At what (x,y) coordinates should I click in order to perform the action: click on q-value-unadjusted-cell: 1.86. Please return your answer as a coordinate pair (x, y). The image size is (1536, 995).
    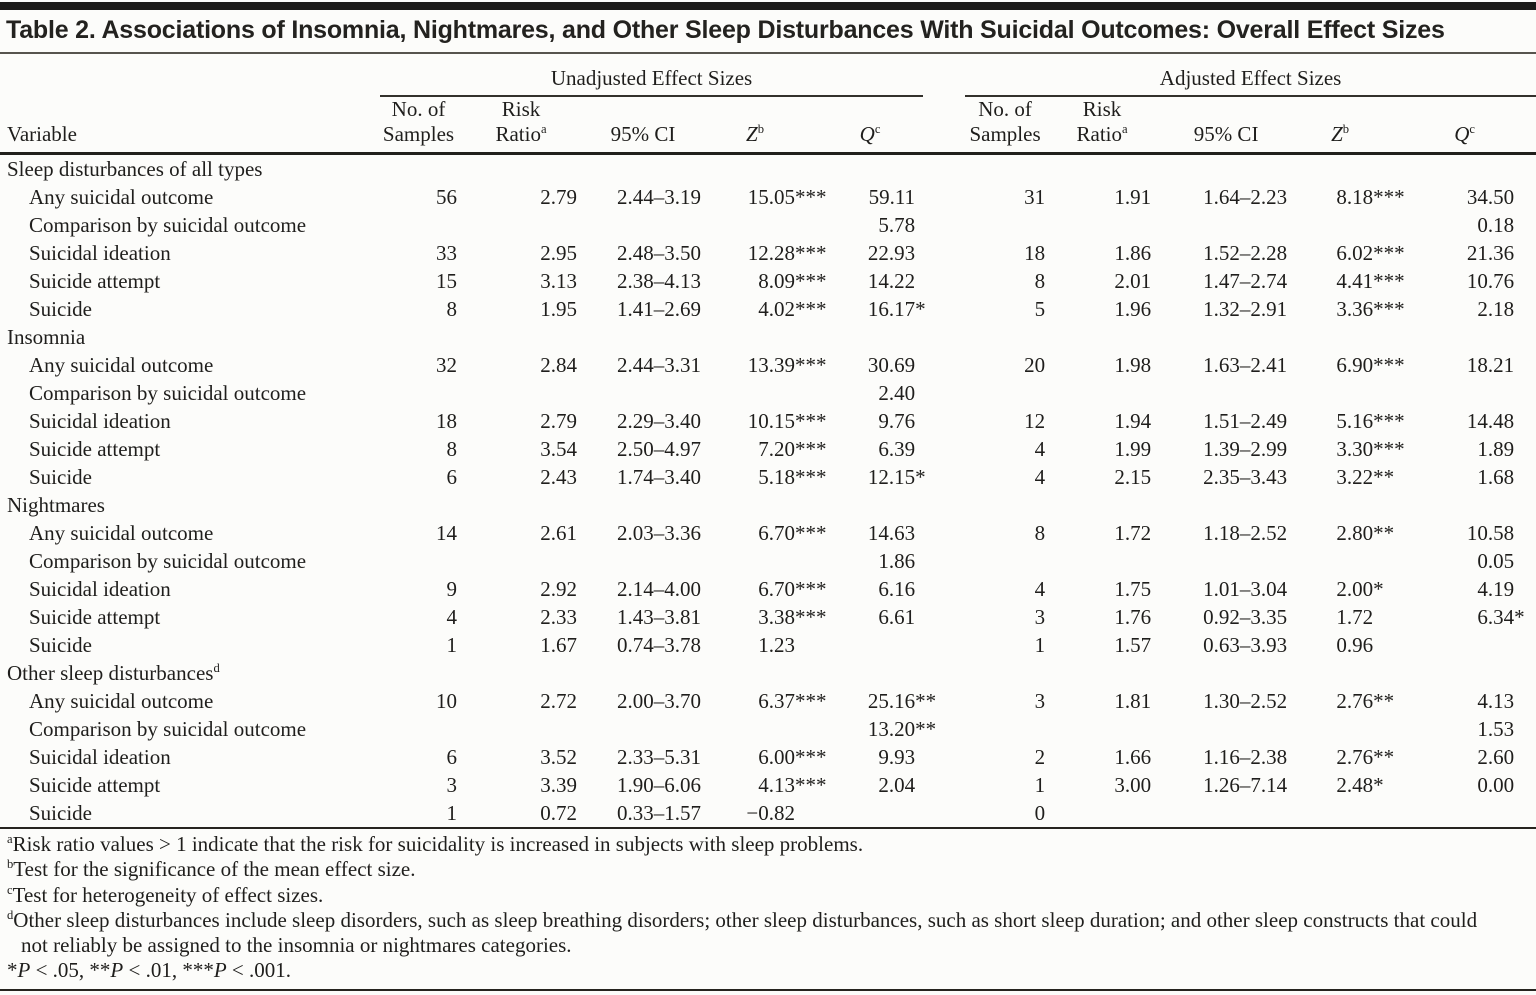
    Looking at the image, I should click on (897, 561).